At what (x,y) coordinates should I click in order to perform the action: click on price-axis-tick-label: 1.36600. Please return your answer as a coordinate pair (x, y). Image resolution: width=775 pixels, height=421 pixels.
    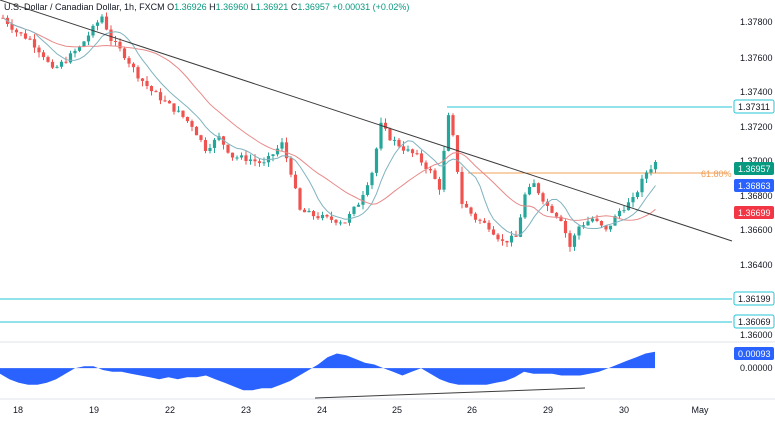
    Looking at the image, I should click on (756, 230).